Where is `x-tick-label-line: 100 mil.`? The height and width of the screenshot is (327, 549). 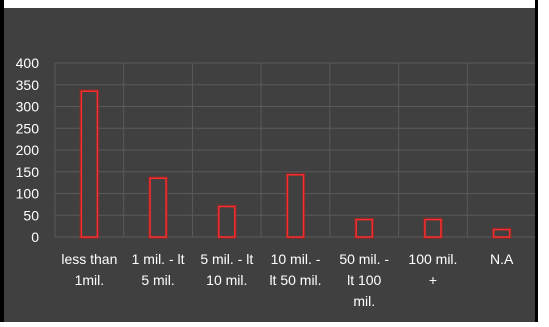
x-tick-label-line: 100 mil. is located at coordinates (432, 259).